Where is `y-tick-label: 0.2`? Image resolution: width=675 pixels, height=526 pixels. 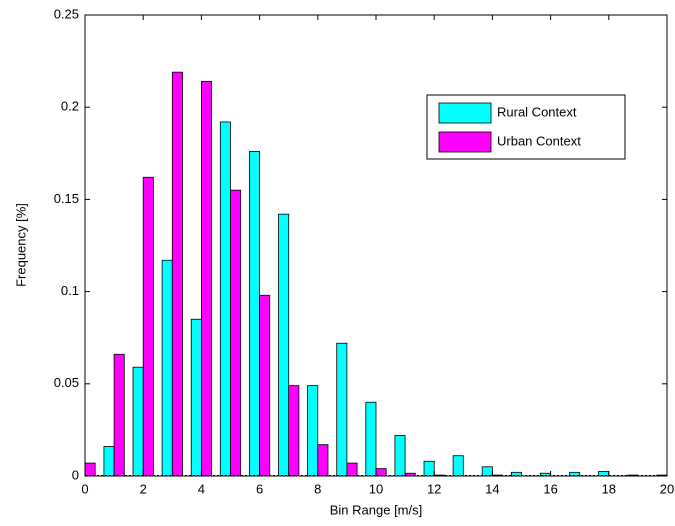
y-tick-label: 0.2 is located at coordinates (70, 106).